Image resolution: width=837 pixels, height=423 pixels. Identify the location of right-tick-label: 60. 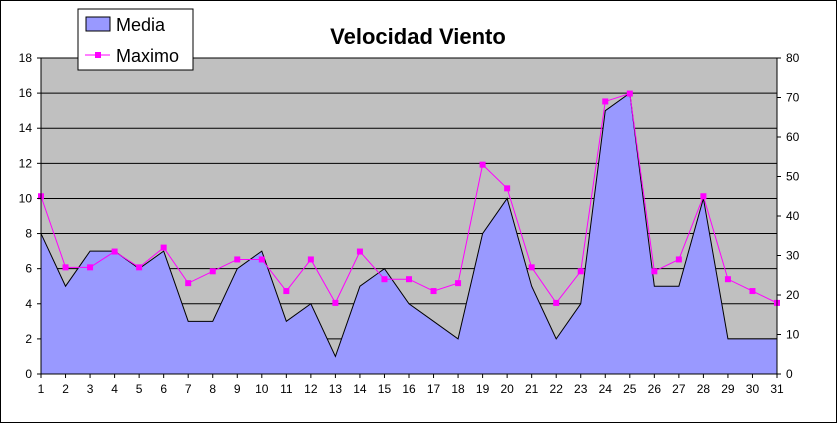
(793, 137).